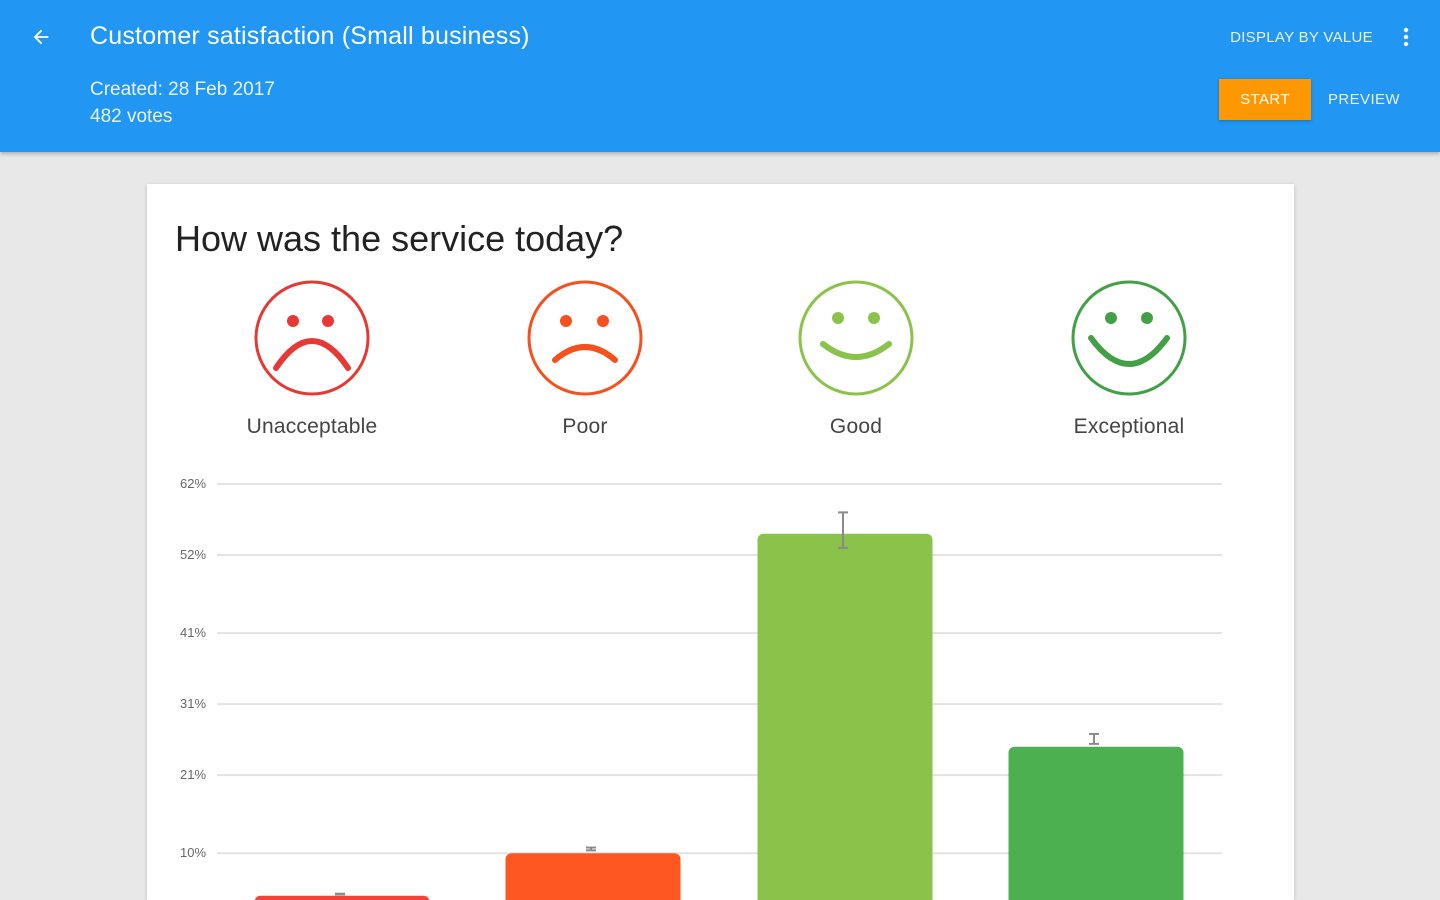 This screenshot has width=1440, height=900. What do you see at coordinates (856, 426) in the screenshot?
I see `option-label: Good` at bounding box center [856, 426].